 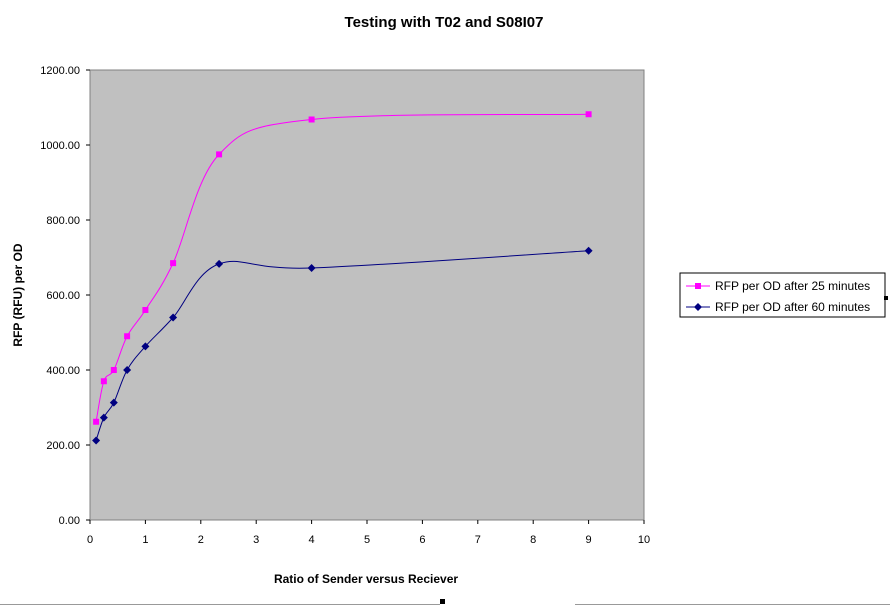 I want to click on bottom-marker, so click(x=442, y=601).